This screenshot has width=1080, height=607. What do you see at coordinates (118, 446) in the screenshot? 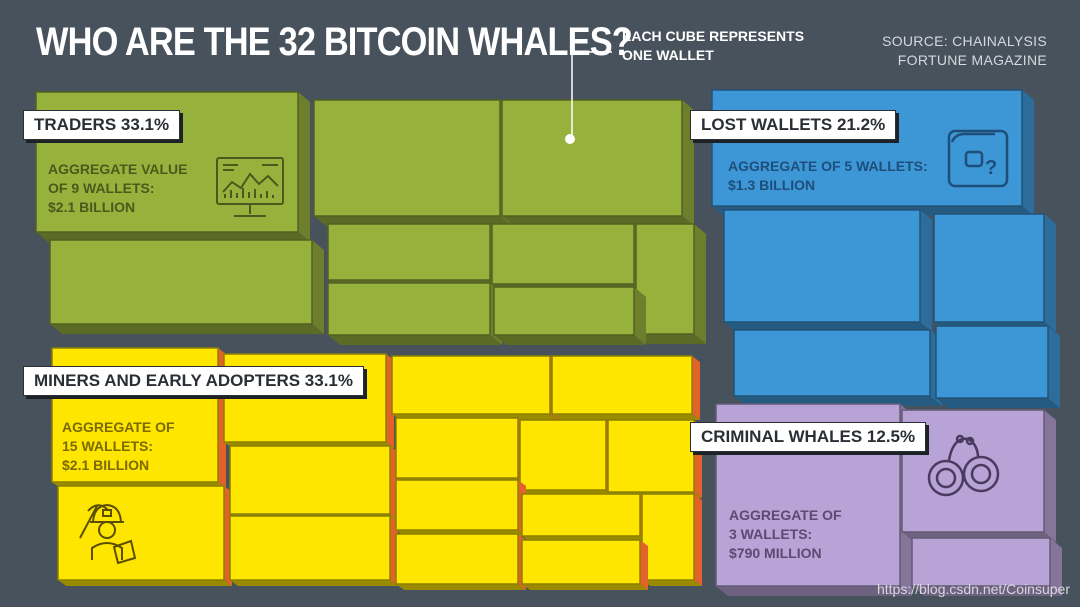
I see `miners-description: AGGREGATE OF 15 WALLETS: $2.1 BILLION` at bounding box center [118, 446].